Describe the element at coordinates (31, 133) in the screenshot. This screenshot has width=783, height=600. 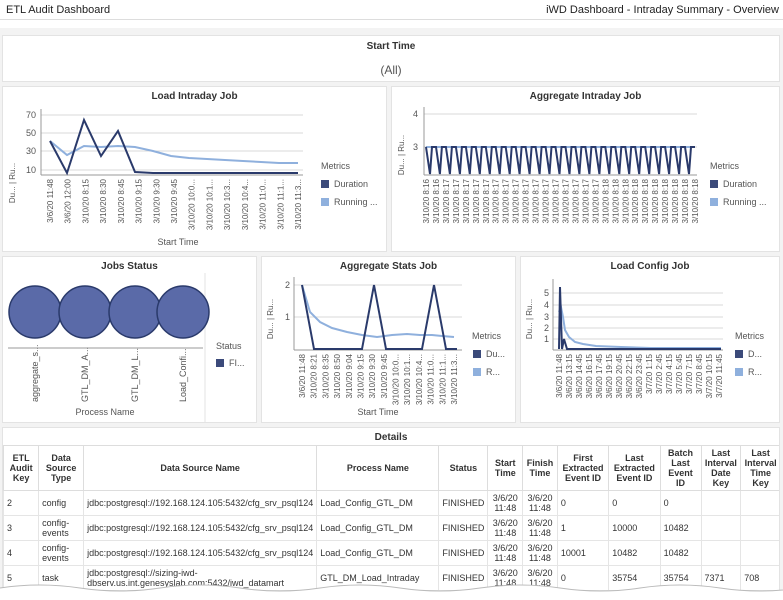
I see `y-tick: 50` at that location.